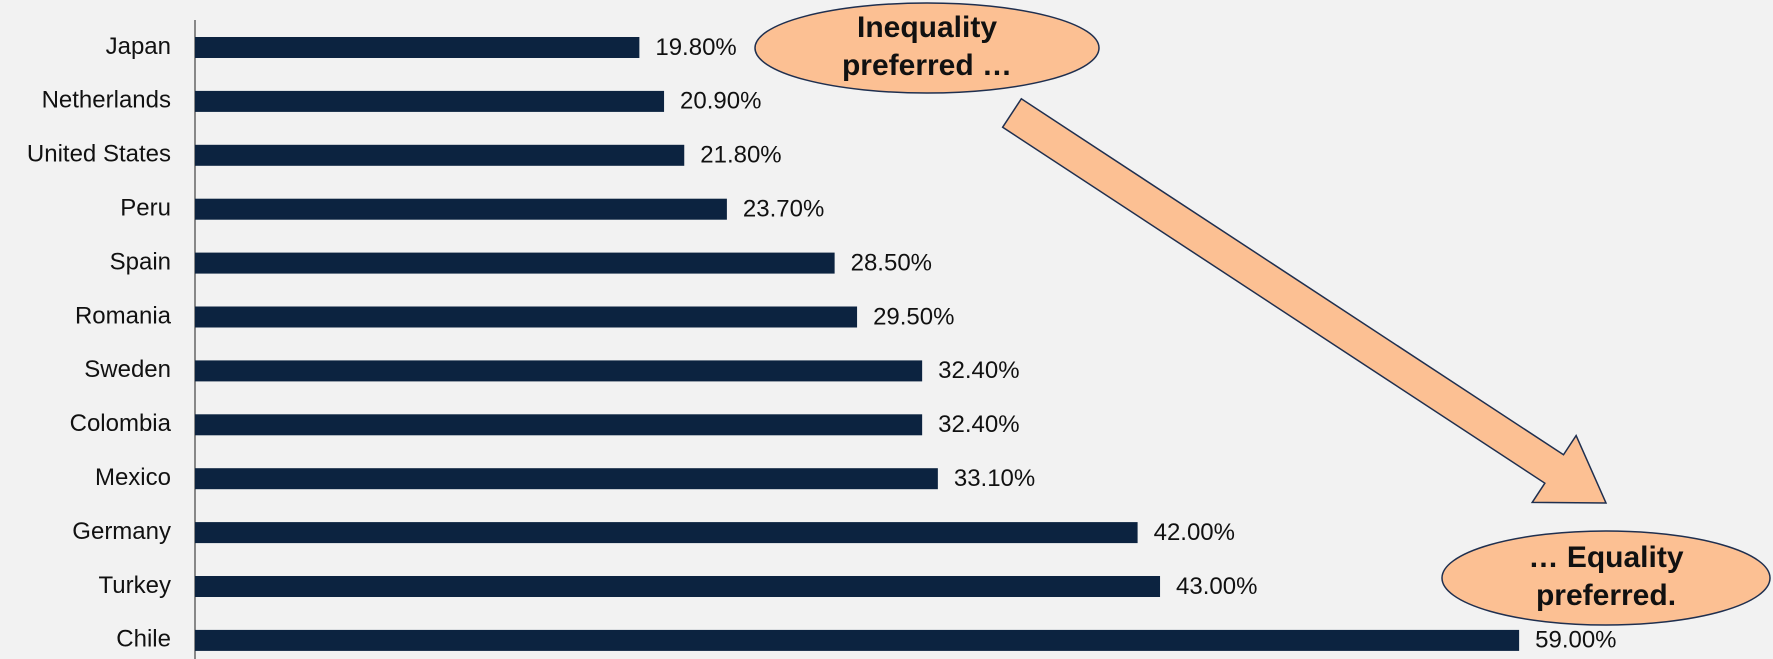 The image size is (1773, 659). Describe the element at coordinates (913, 316) in the screenshot. I see `value-label: 29.50%` at that location.